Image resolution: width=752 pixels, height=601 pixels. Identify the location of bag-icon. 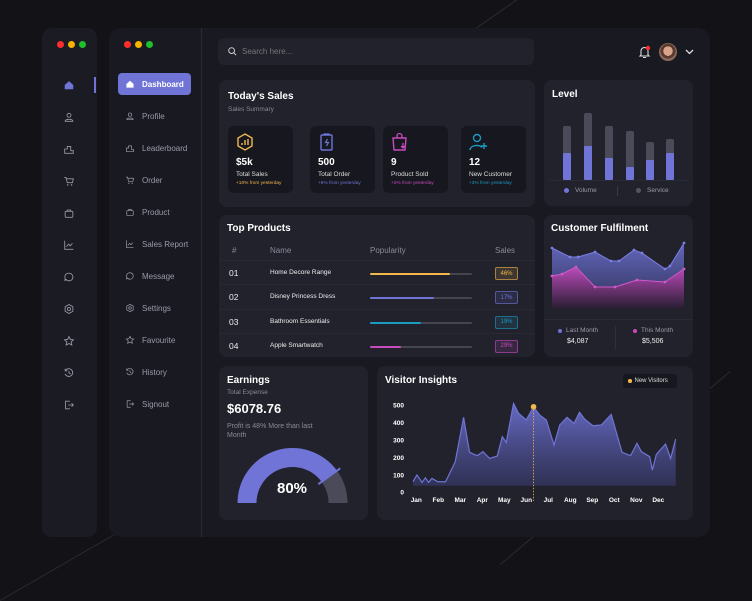
(69, 213).